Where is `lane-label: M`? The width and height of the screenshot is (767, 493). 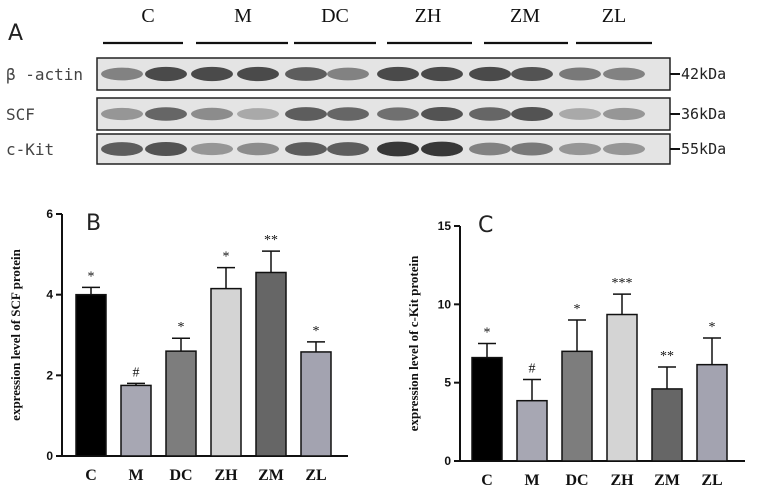
lane-label: M is located at coordinates (243, 16).